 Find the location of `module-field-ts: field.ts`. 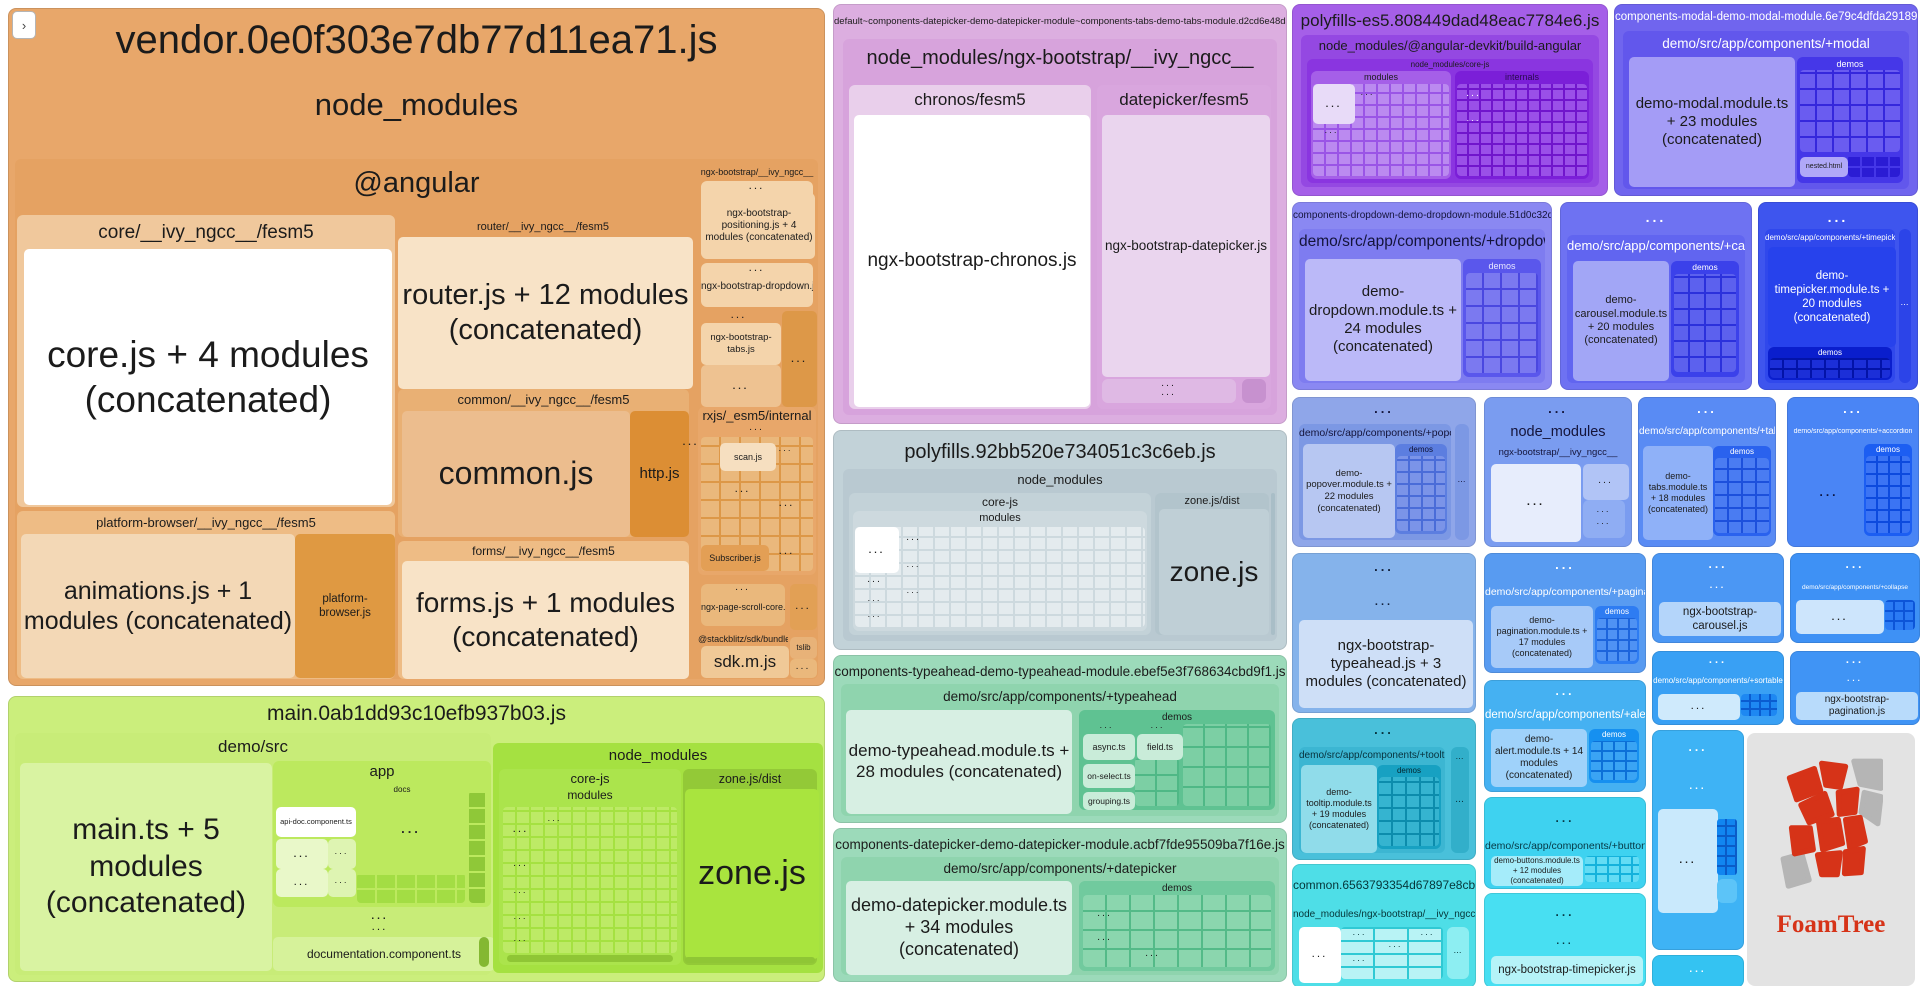

module-field-ts: field.ts is located at coordinates (1160, 747).